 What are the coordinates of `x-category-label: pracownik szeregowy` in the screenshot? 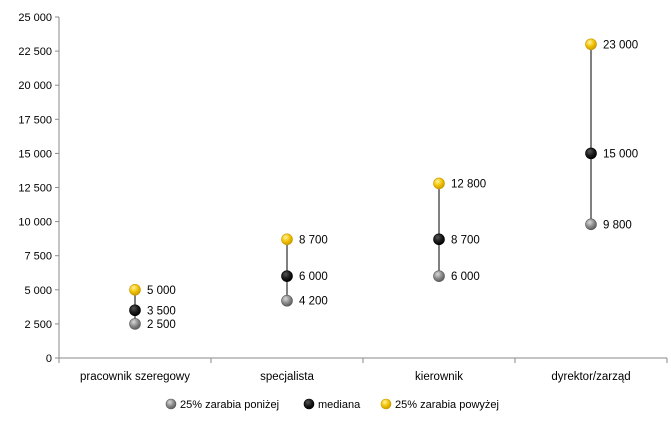 It's located at (135, 377).